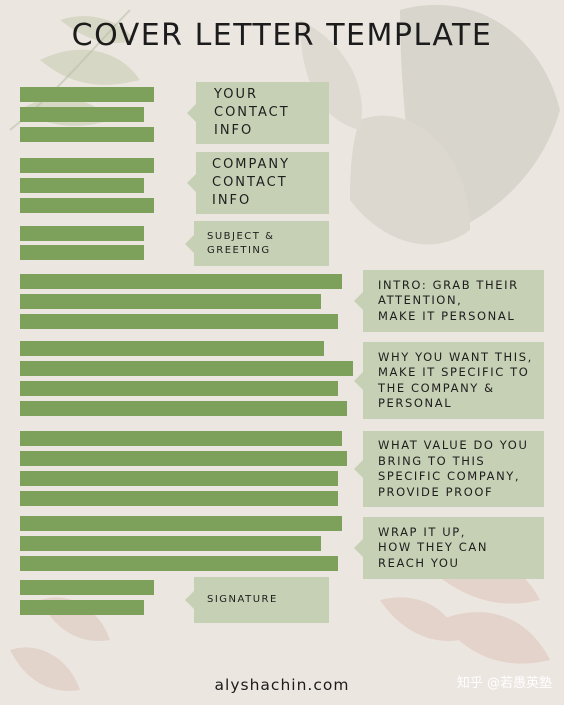 The image size is (564, 705). I want to click on section-label-text: SUBJECT & GREETING, so click(241, 243).